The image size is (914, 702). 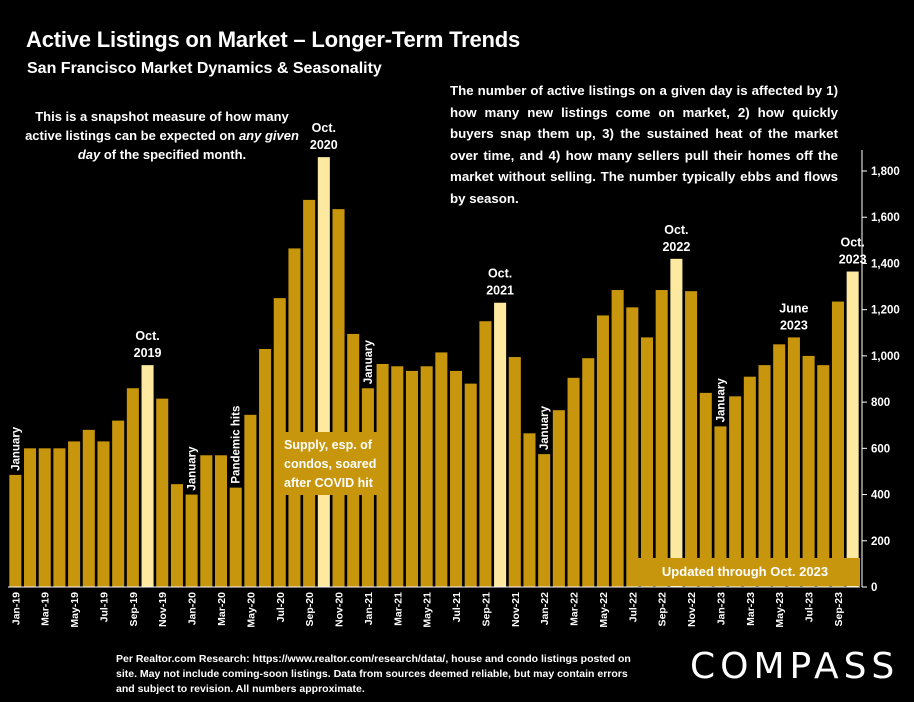 What do you see at coordinates (885, 264) in the screenshot?
I see `y-tick-label: 1,400` at bounding box center [885, 264].